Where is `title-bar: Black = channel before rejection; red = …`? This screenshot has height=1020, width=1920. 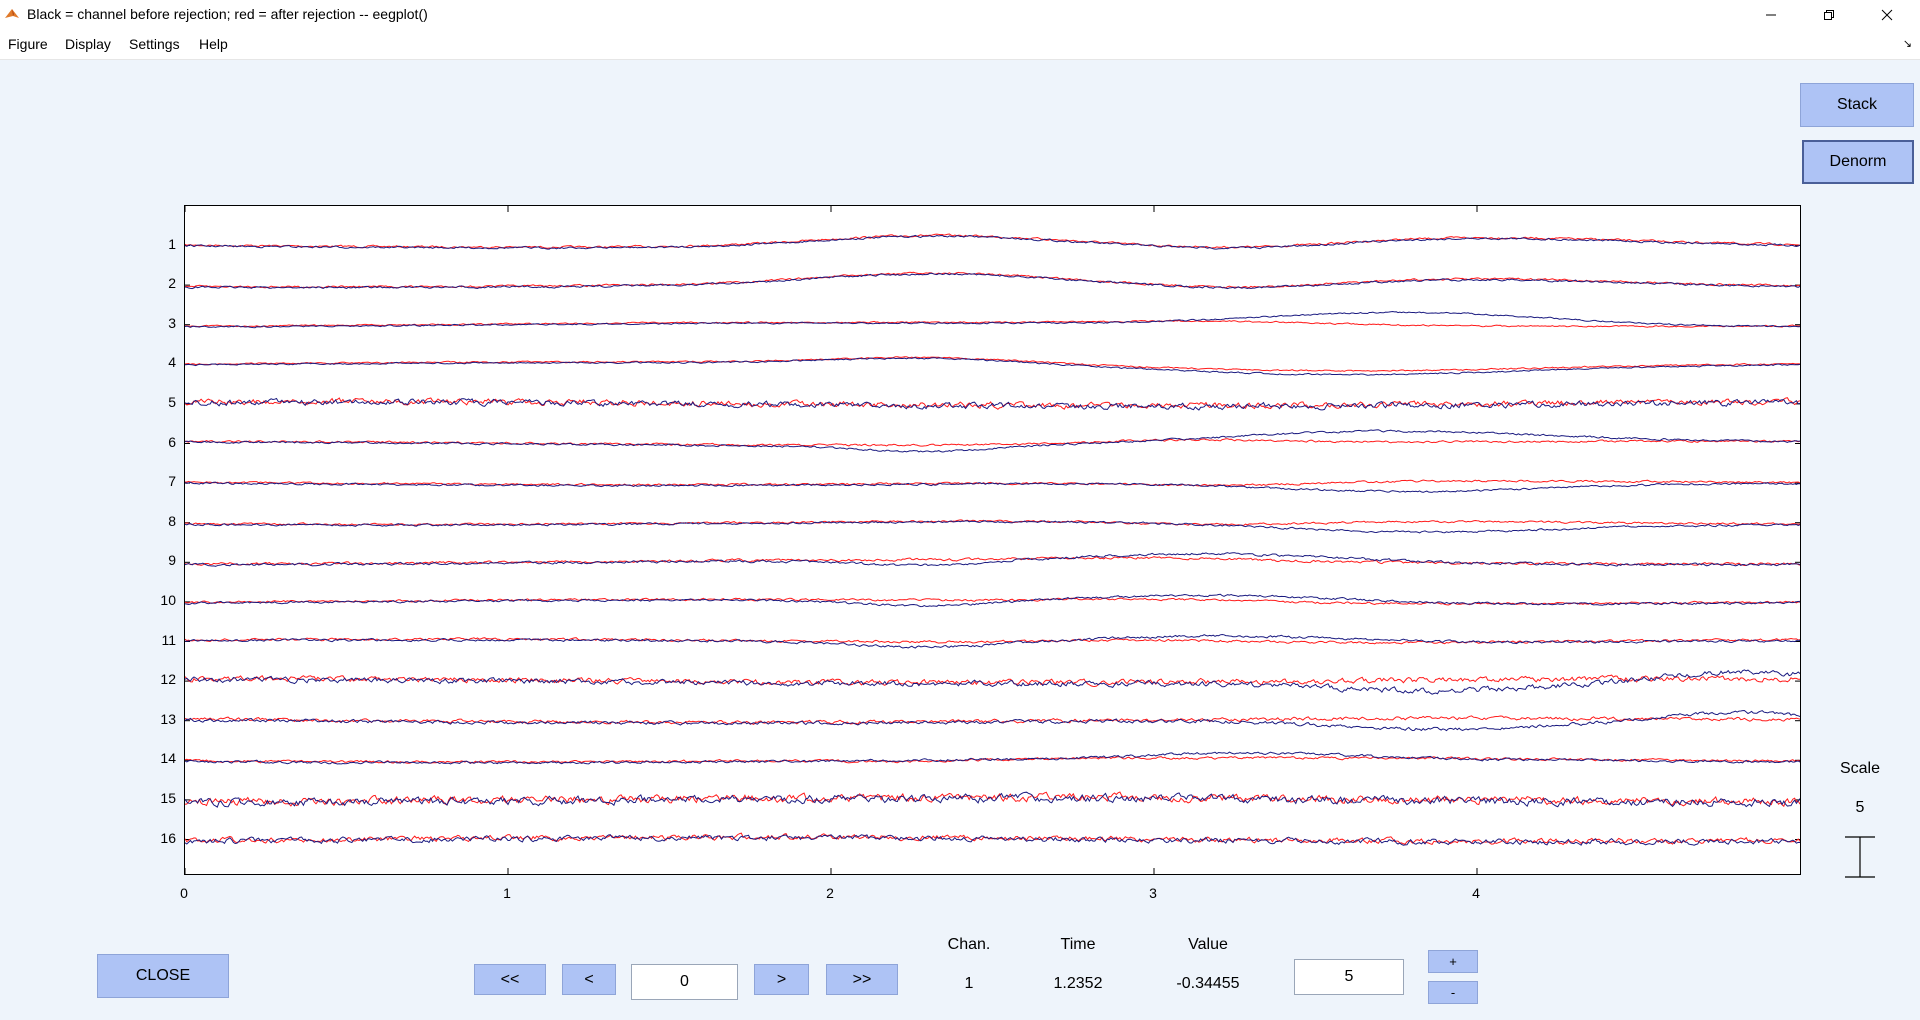
title-bar: Black = channel before rejection; red = … is located at coordinates (960, 14).